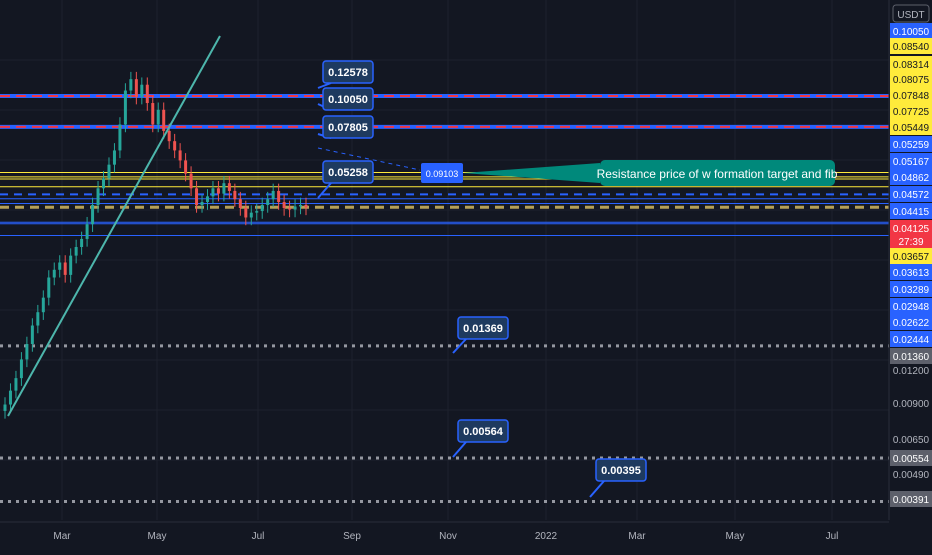 Image resolution: width=932 pixels, height=555 pixels. What do you see at coordinates (352, 536) in the screenshot?
I see `time-axis-tick-label: Sep` at bounding box center [352, 536].